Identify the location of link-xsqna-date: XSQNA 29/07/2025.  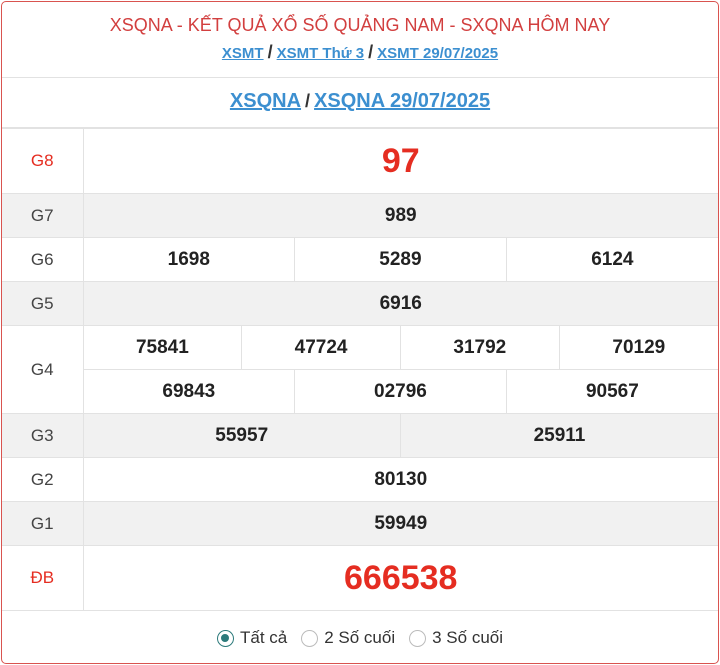
(402, 101).